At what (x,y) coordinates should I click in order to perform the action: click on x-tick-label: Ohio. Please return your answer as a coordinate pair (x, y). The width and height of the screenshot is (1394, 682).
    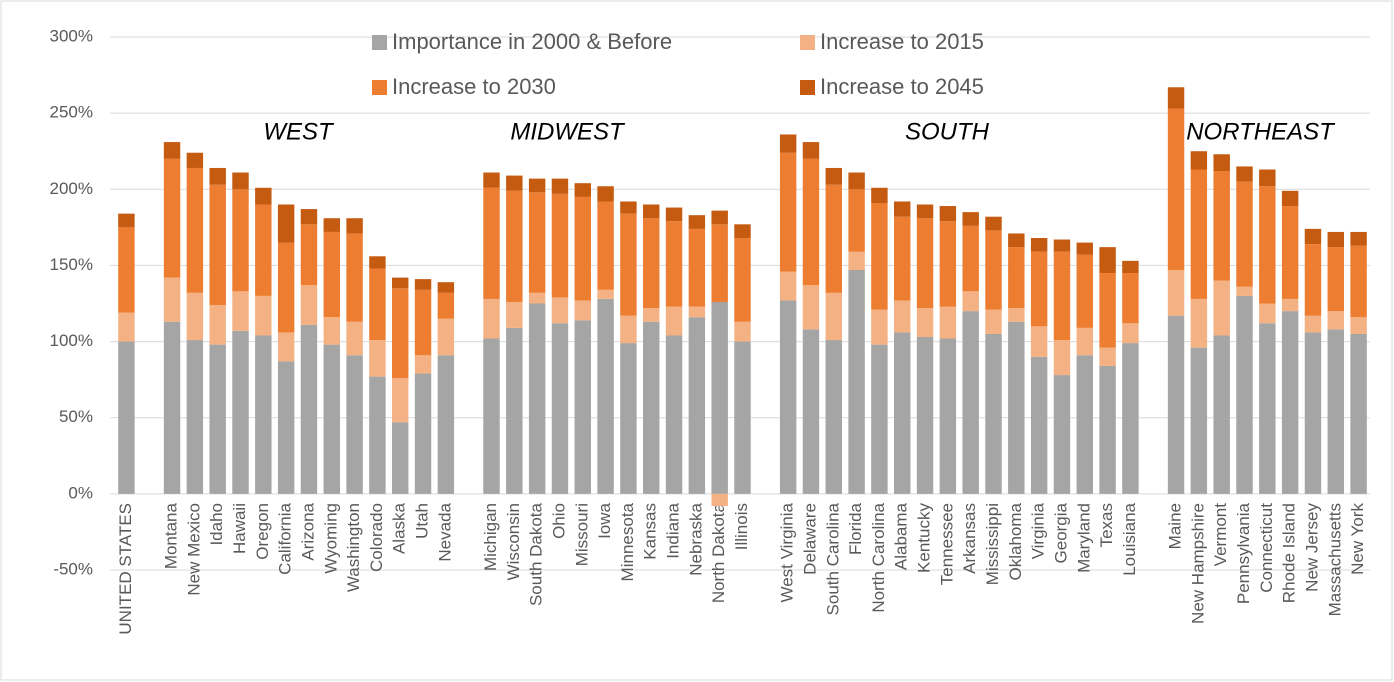
    Looking at the image, I should click on (558, 521).